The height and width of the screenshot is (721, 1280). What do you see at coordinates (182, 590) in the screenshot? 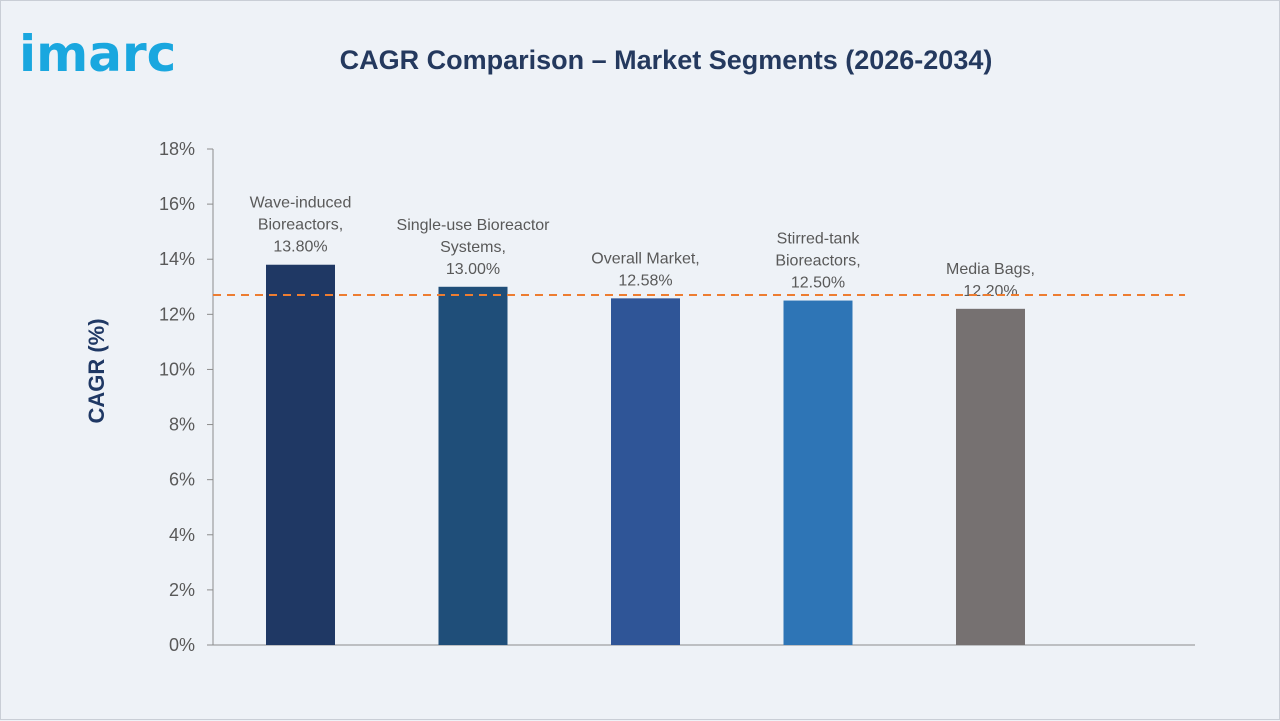
I see `y-tick-label: 2%` at bounding box center [182, 590].